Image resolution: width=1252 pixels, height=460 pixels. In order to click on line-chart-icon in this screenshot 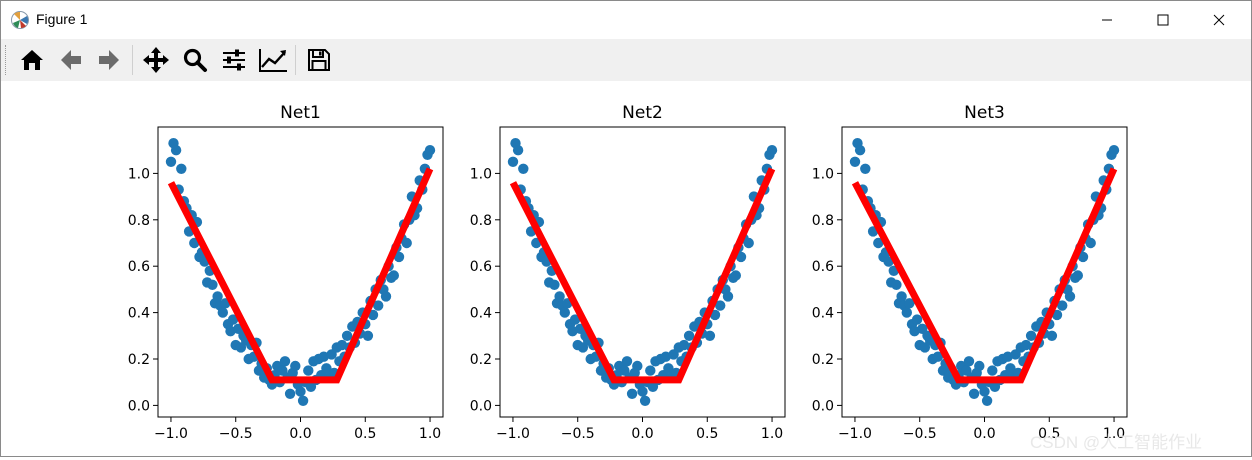, I will do `click(273, 60)`.